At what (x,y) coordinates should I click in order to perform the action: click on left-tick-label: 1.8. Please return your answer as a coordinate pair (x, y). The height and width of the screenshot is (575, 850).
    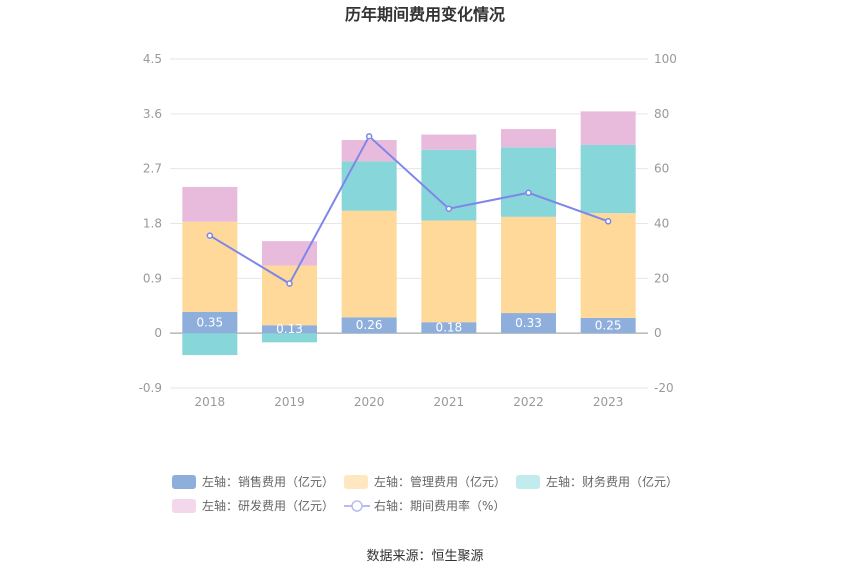
    Looking at the image, I should click on (152, 224).